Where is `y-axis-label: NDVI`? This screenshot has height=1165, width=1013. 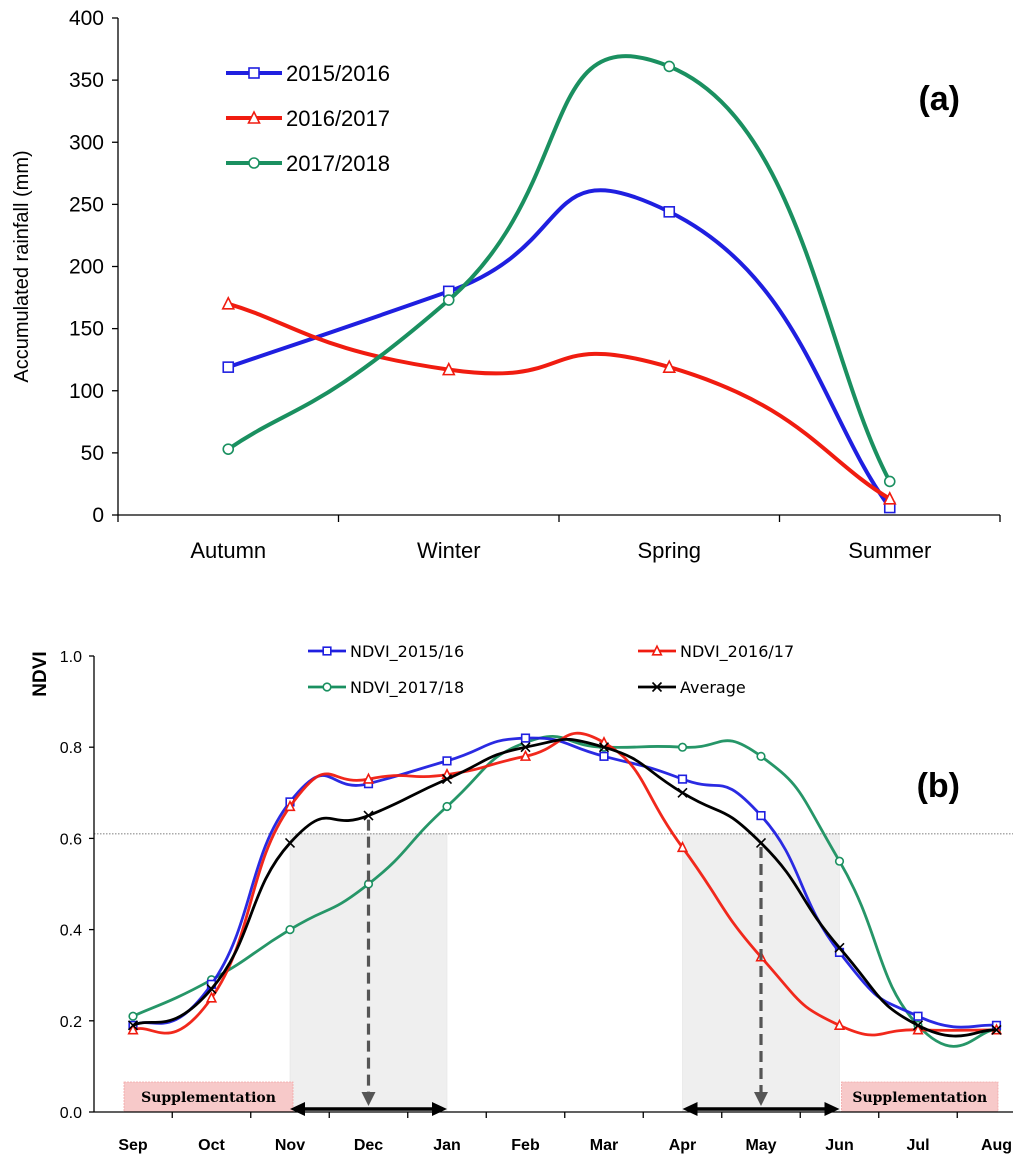
y-axis-label: NDVI is located at coordinates (40, 673).